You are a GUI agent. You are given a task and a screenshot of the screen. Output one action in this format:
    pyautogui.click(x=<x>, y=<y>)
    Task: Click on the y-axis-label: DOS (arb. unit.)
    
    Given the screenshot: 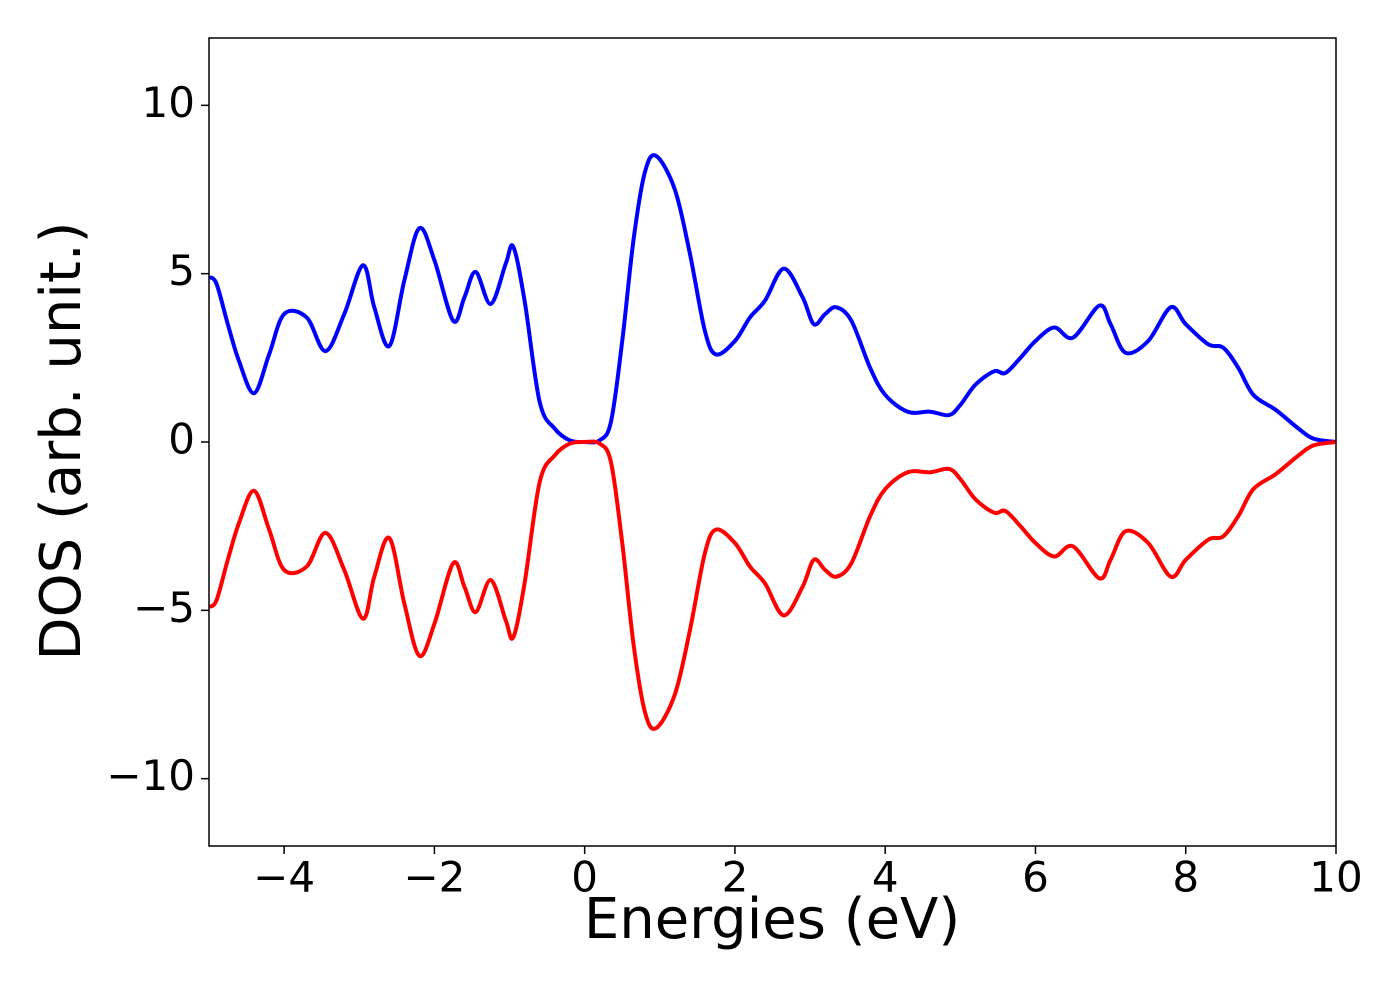 What is the action you would take?
    pyautogui.click(x=61, y=440)
    